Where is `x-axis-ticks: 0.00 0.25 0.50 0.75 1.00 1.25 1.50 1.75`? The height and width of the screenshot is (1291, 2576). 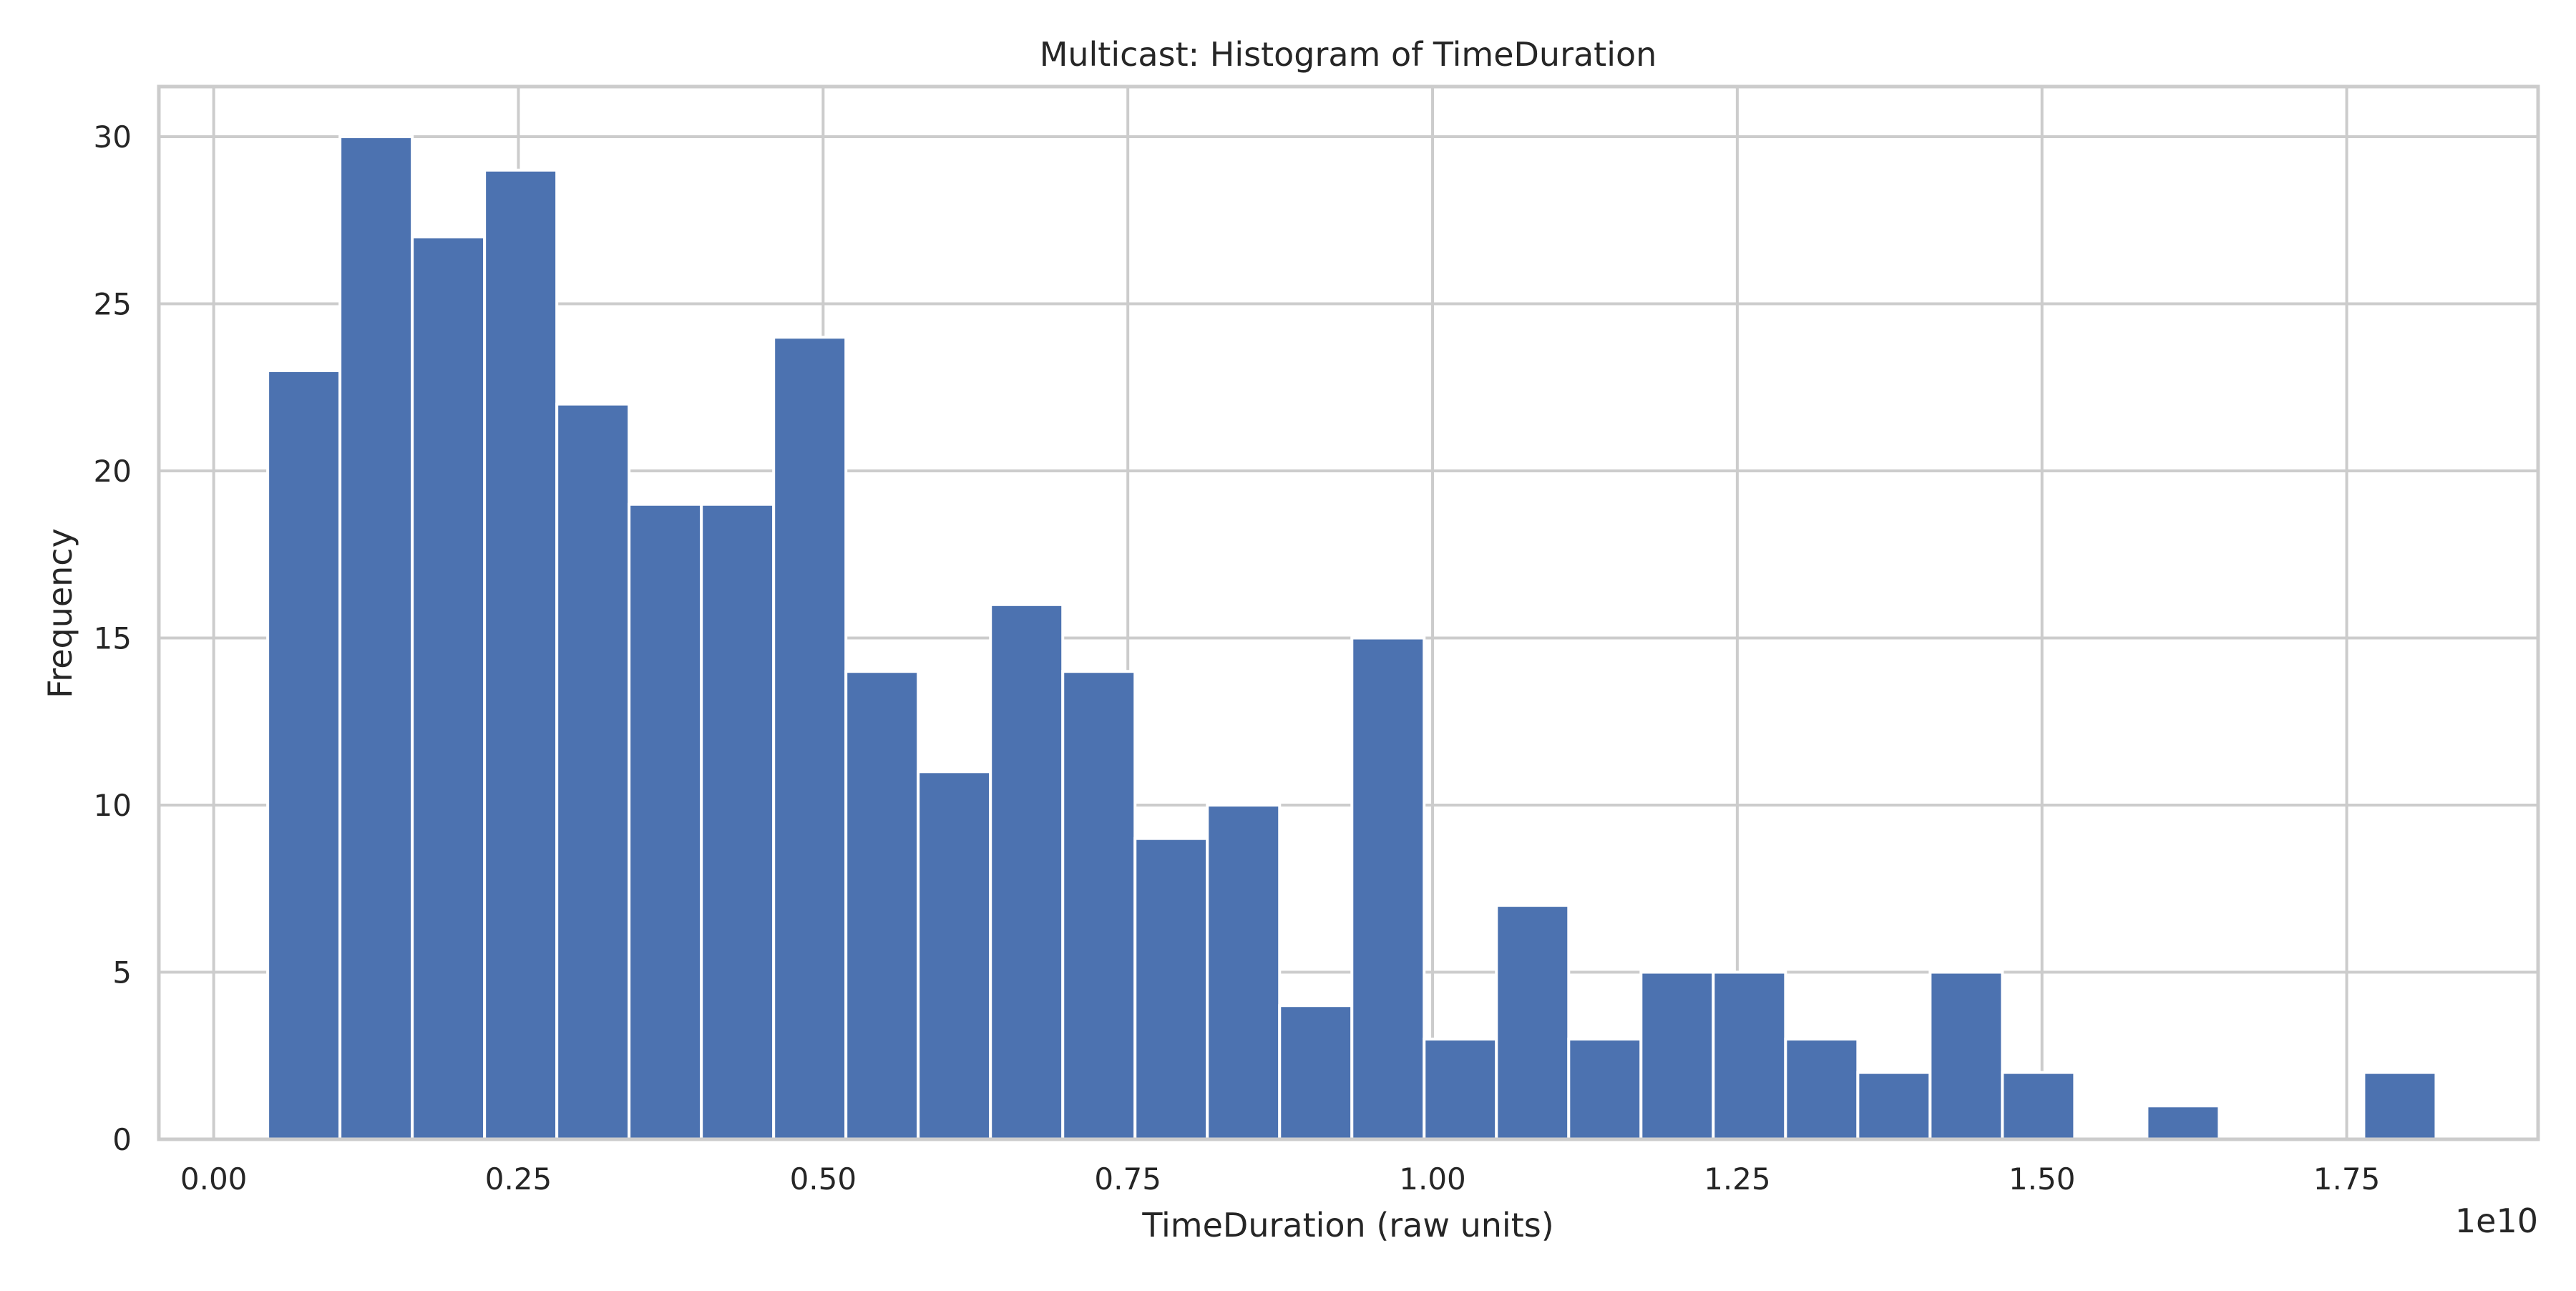
x-axis-ticks: 0.00 0.25 0.50 0.75 1.00 1.25 1.50 1.75 is located at coordinates (1280, 1179).